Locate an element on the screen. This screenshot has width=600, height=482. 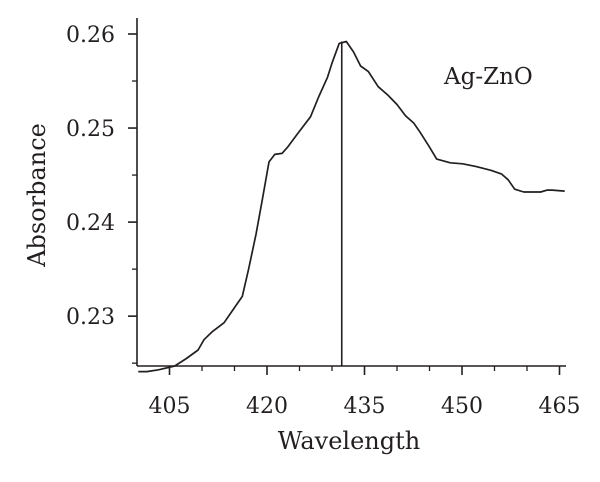
y-axis-label: Absorbance is located at coordinates (37, 195).